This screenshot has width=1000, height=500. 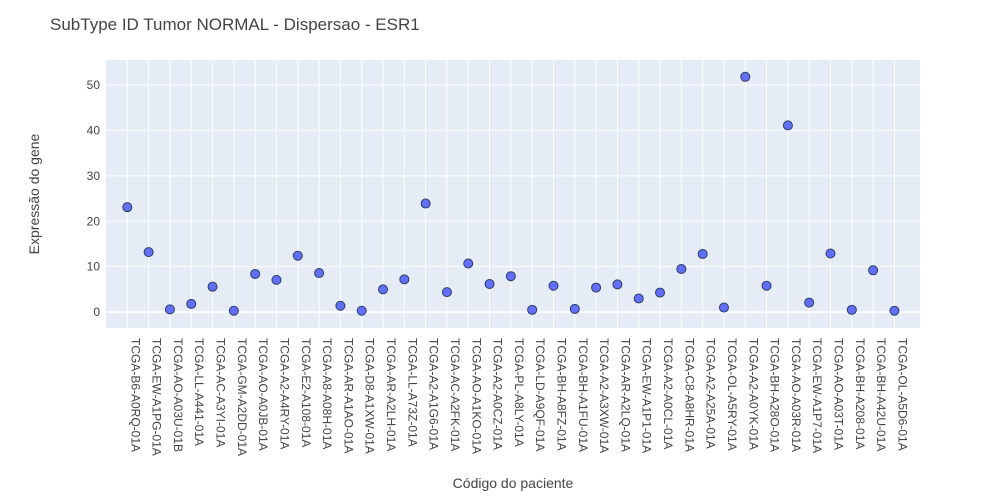 I want to click on x-tick-label: TCGA-AO-A03T-01A, so click(x=839, y=394).